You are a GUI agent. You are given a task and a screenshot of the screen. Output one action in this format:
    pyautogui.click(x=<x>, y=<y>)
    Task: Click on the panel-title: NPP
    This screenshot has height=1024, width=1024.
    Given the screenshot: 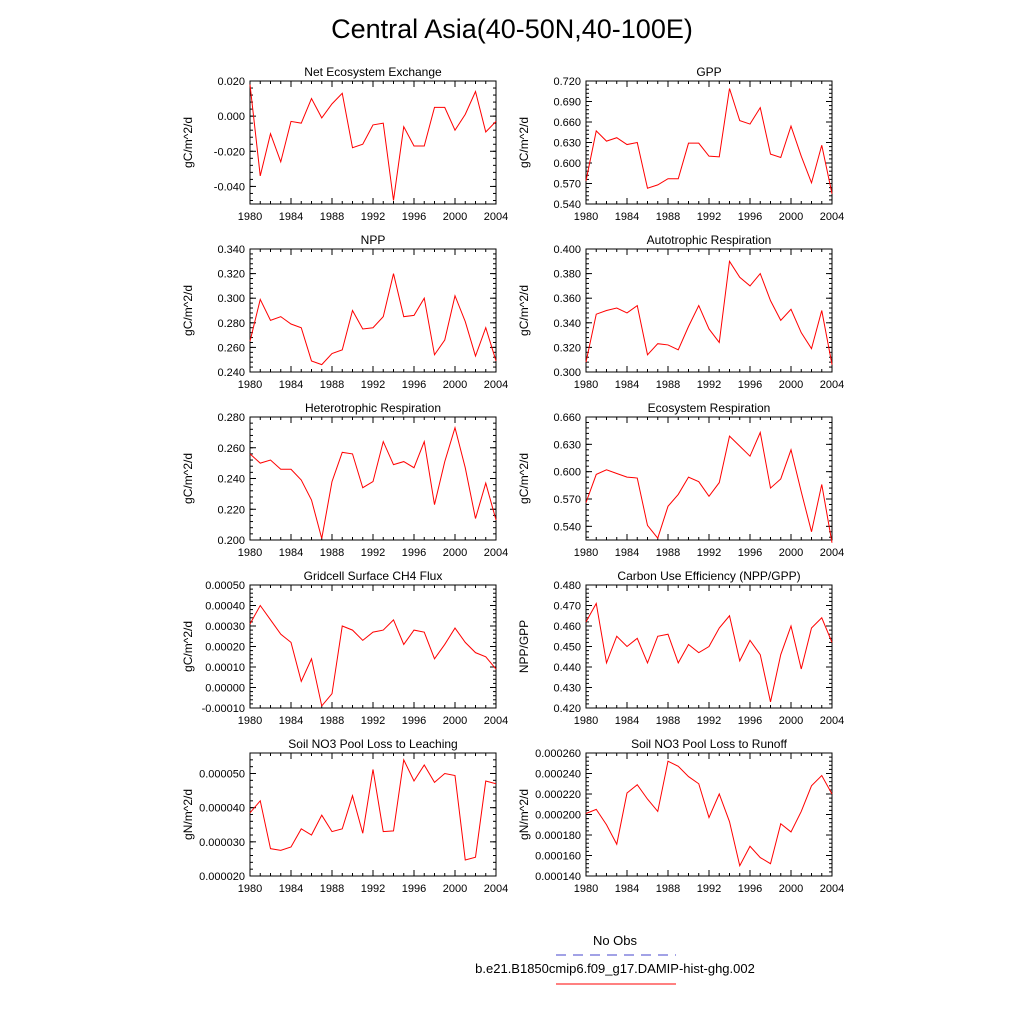 What is the action you would take?
    pyautogui.click(x=373, y=240)
    